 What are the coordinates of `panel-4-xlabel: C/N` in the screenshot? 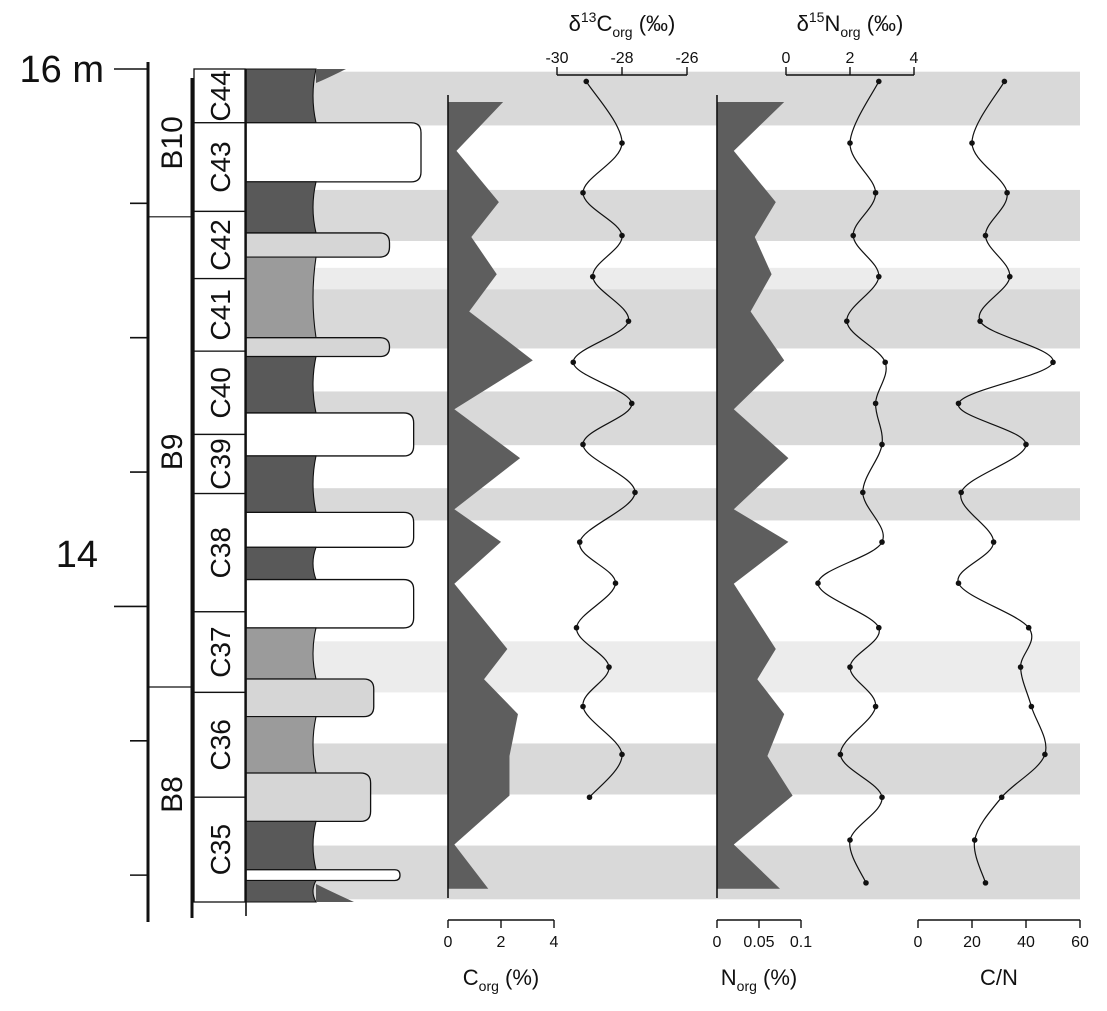 It's located at (999, 977).